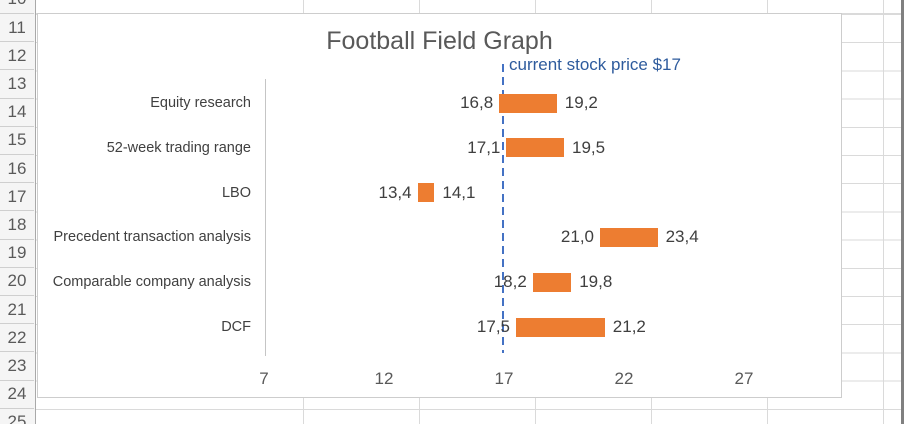 The image size is (904, 424). Describe the element at coordinates (589, 147) in the screenshot. I see `bar-max-label: 19,5` at that location.